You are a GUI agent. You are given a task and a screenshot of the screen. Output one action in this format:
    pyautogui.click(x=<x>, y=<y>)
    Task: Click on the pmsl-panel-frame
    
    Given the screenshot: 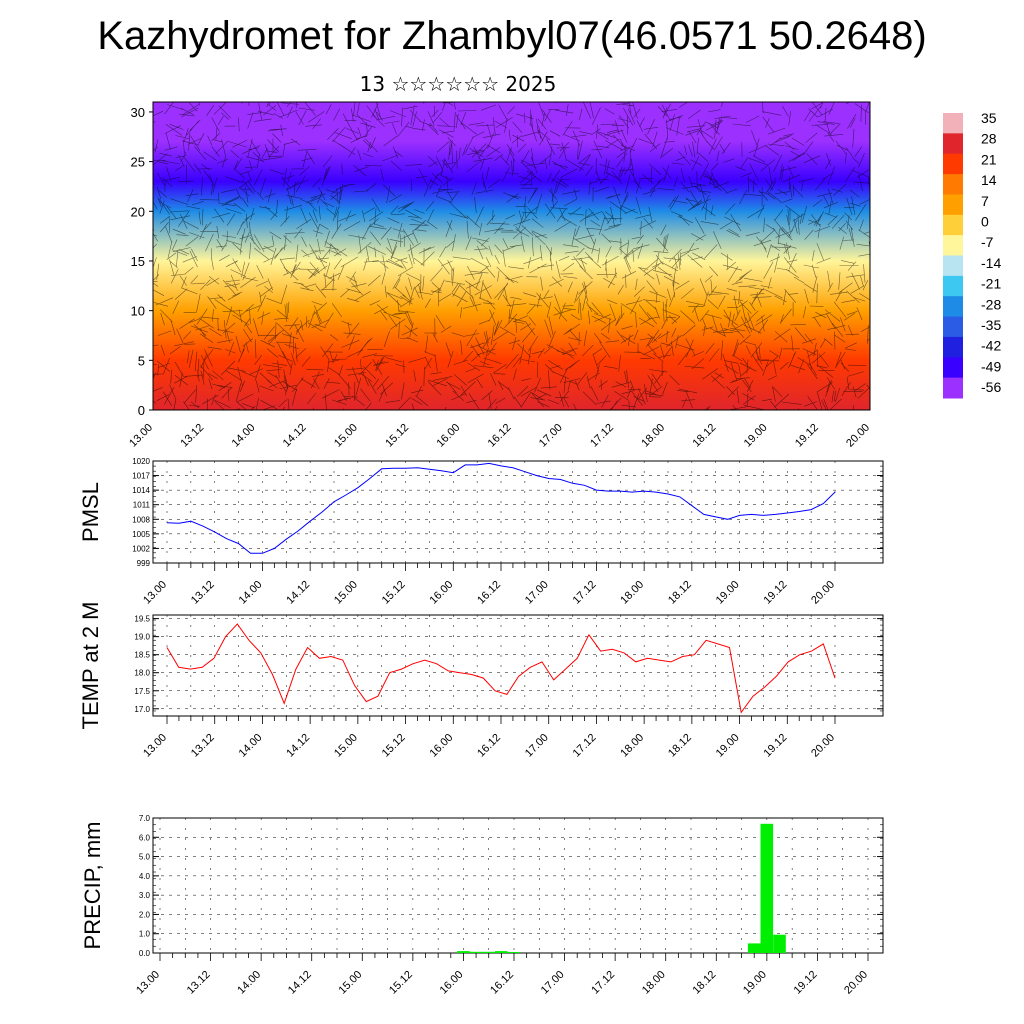 What is the action you would take?
    pyautogui.click(x=518, y=512)
    